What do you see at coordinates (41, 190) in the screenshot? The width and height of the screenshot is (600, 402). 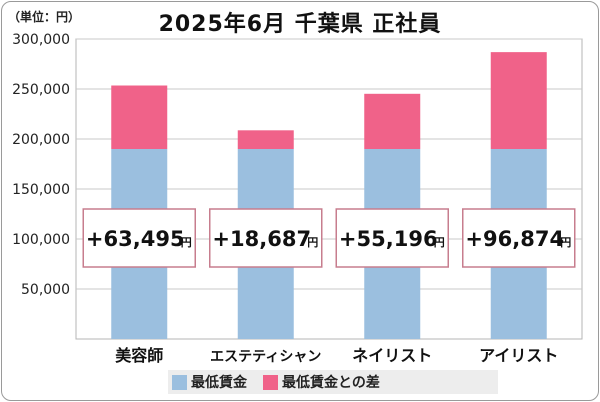 I see `y-tick-label: 150,000` at bounding box center [41, 190].